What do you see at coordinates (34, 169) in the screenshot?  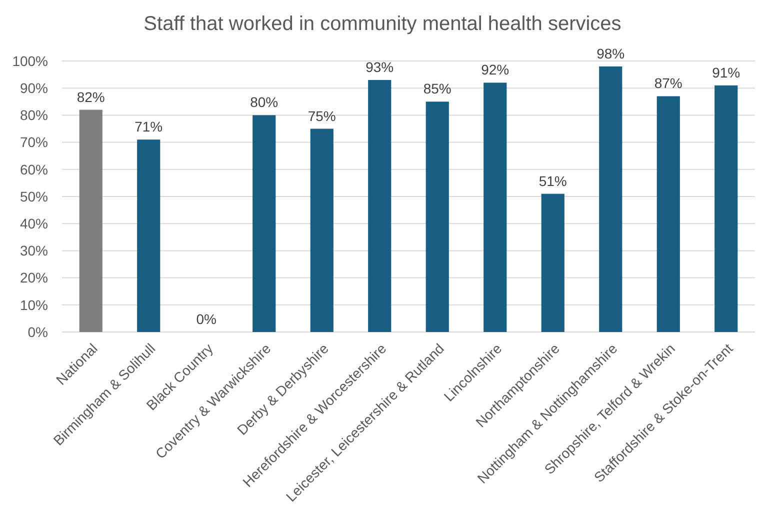 I see `y-tick-label: 60%` at bounding box center [34, 169].